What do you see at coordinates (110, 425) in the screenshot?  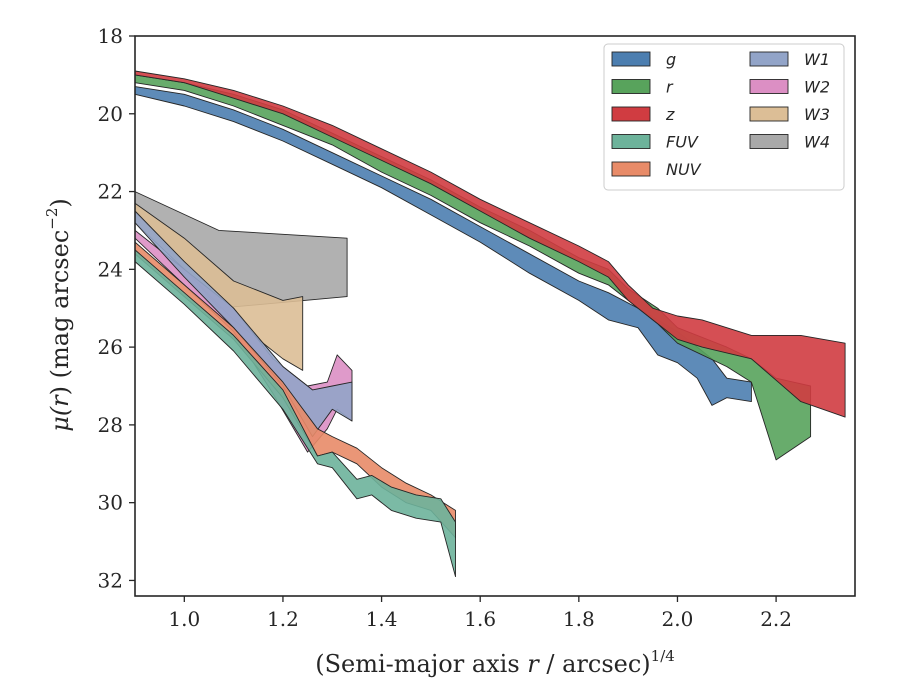 I see `y-tick-label: 28` at bounding box center [110, 425].